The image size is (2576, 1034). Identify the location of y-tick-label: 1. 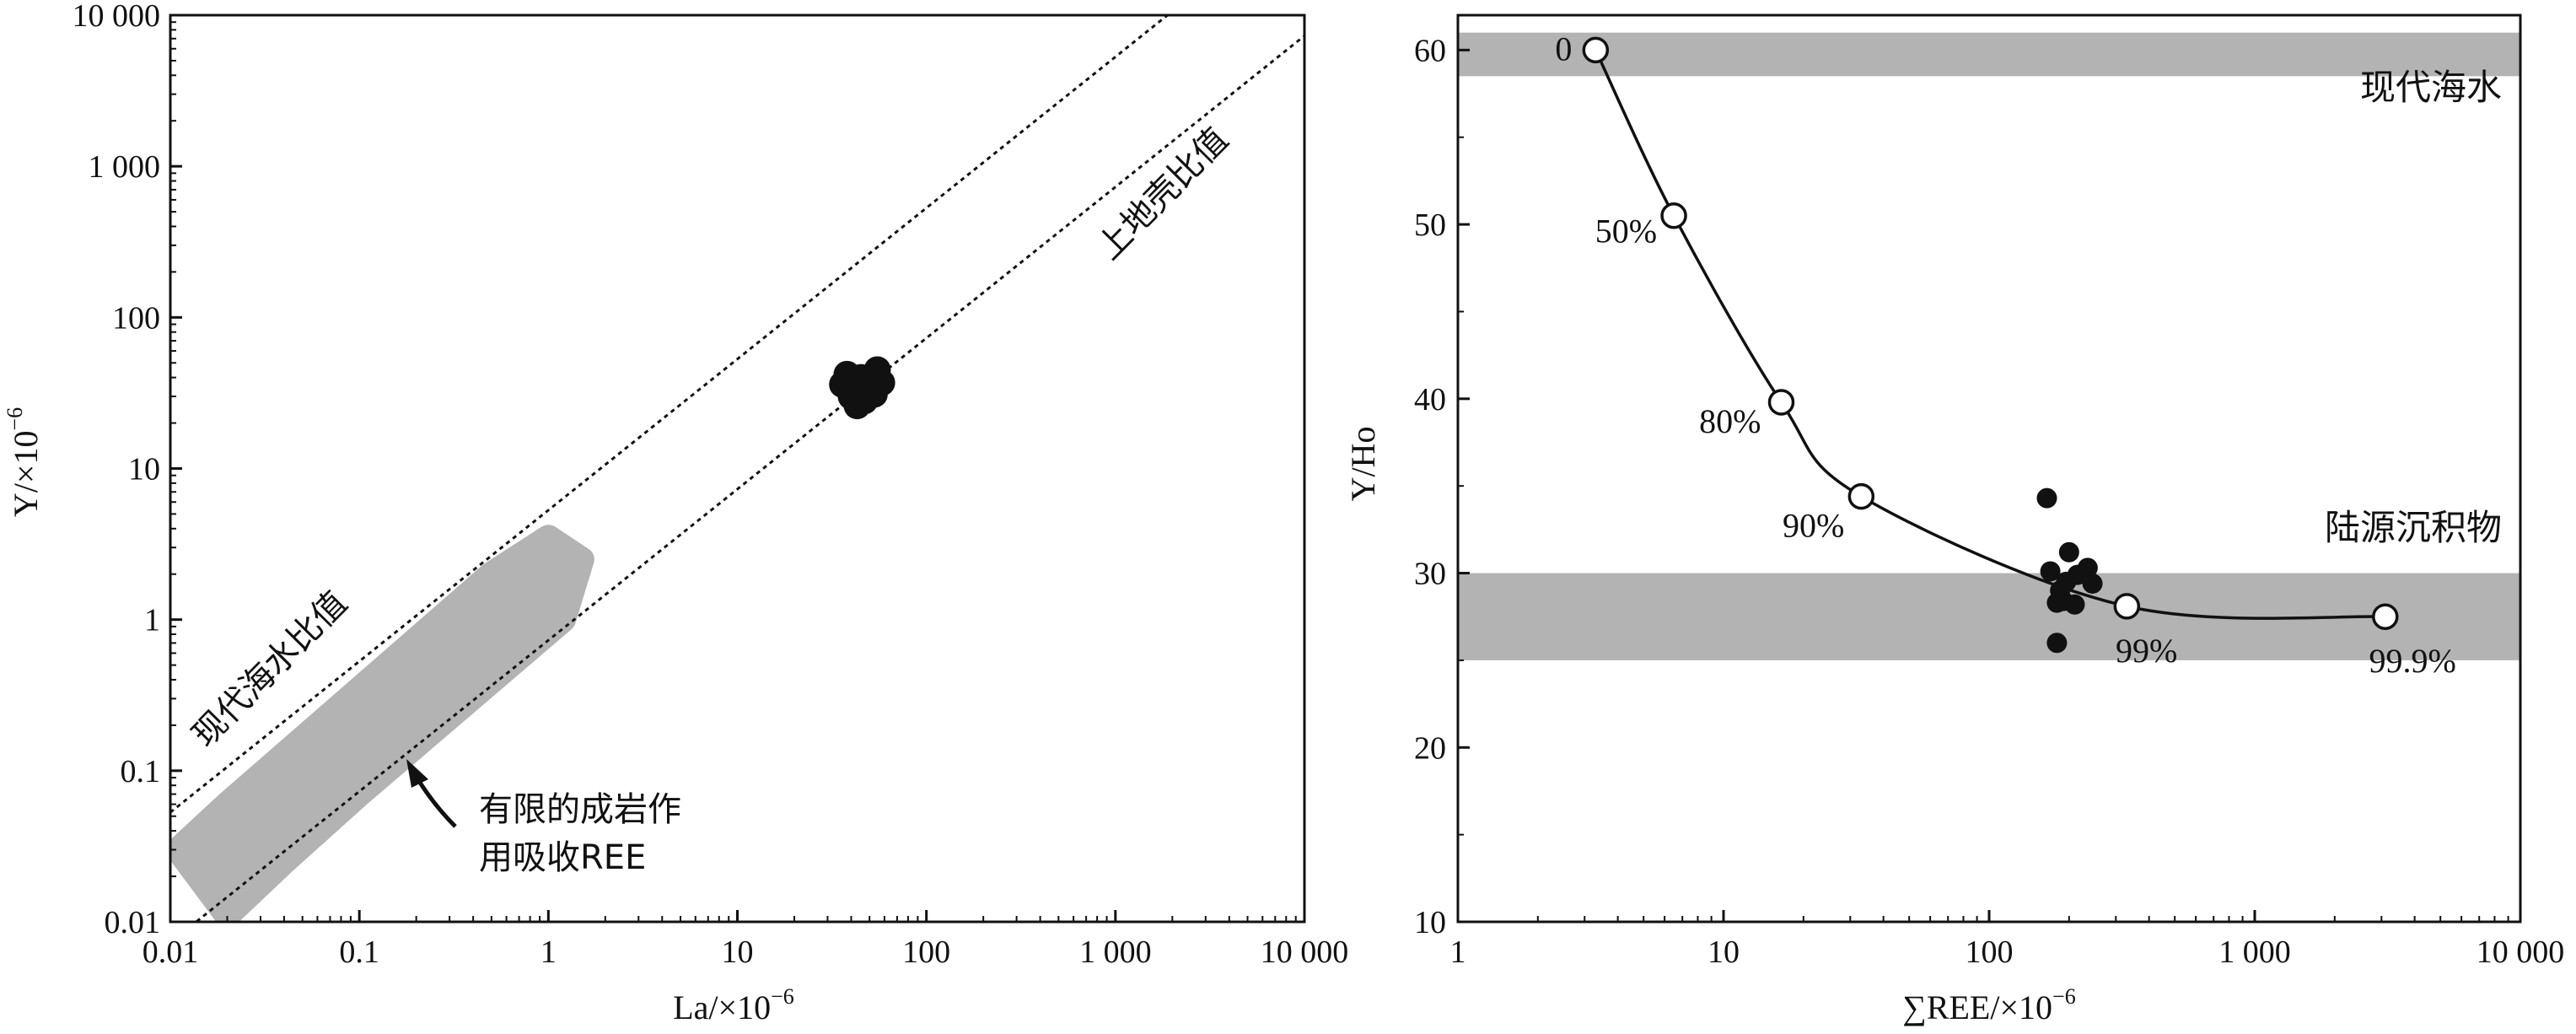
(152, 620).